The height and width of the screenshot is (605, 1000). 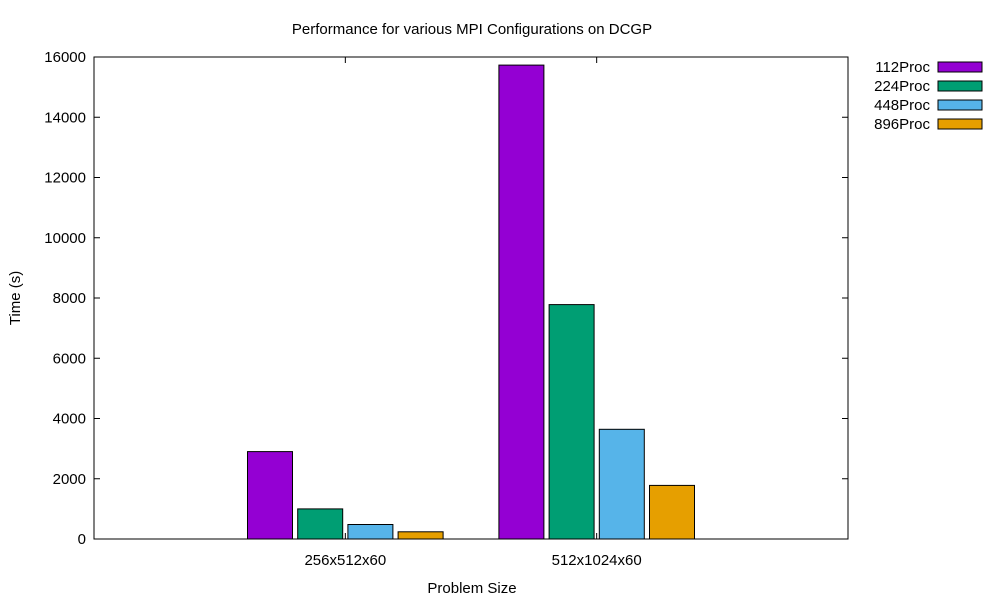 What do you see at coordinates (960, 124) in the screenshot?
I see `legend-swatch-896Proc` at bounding box center [960, 124].